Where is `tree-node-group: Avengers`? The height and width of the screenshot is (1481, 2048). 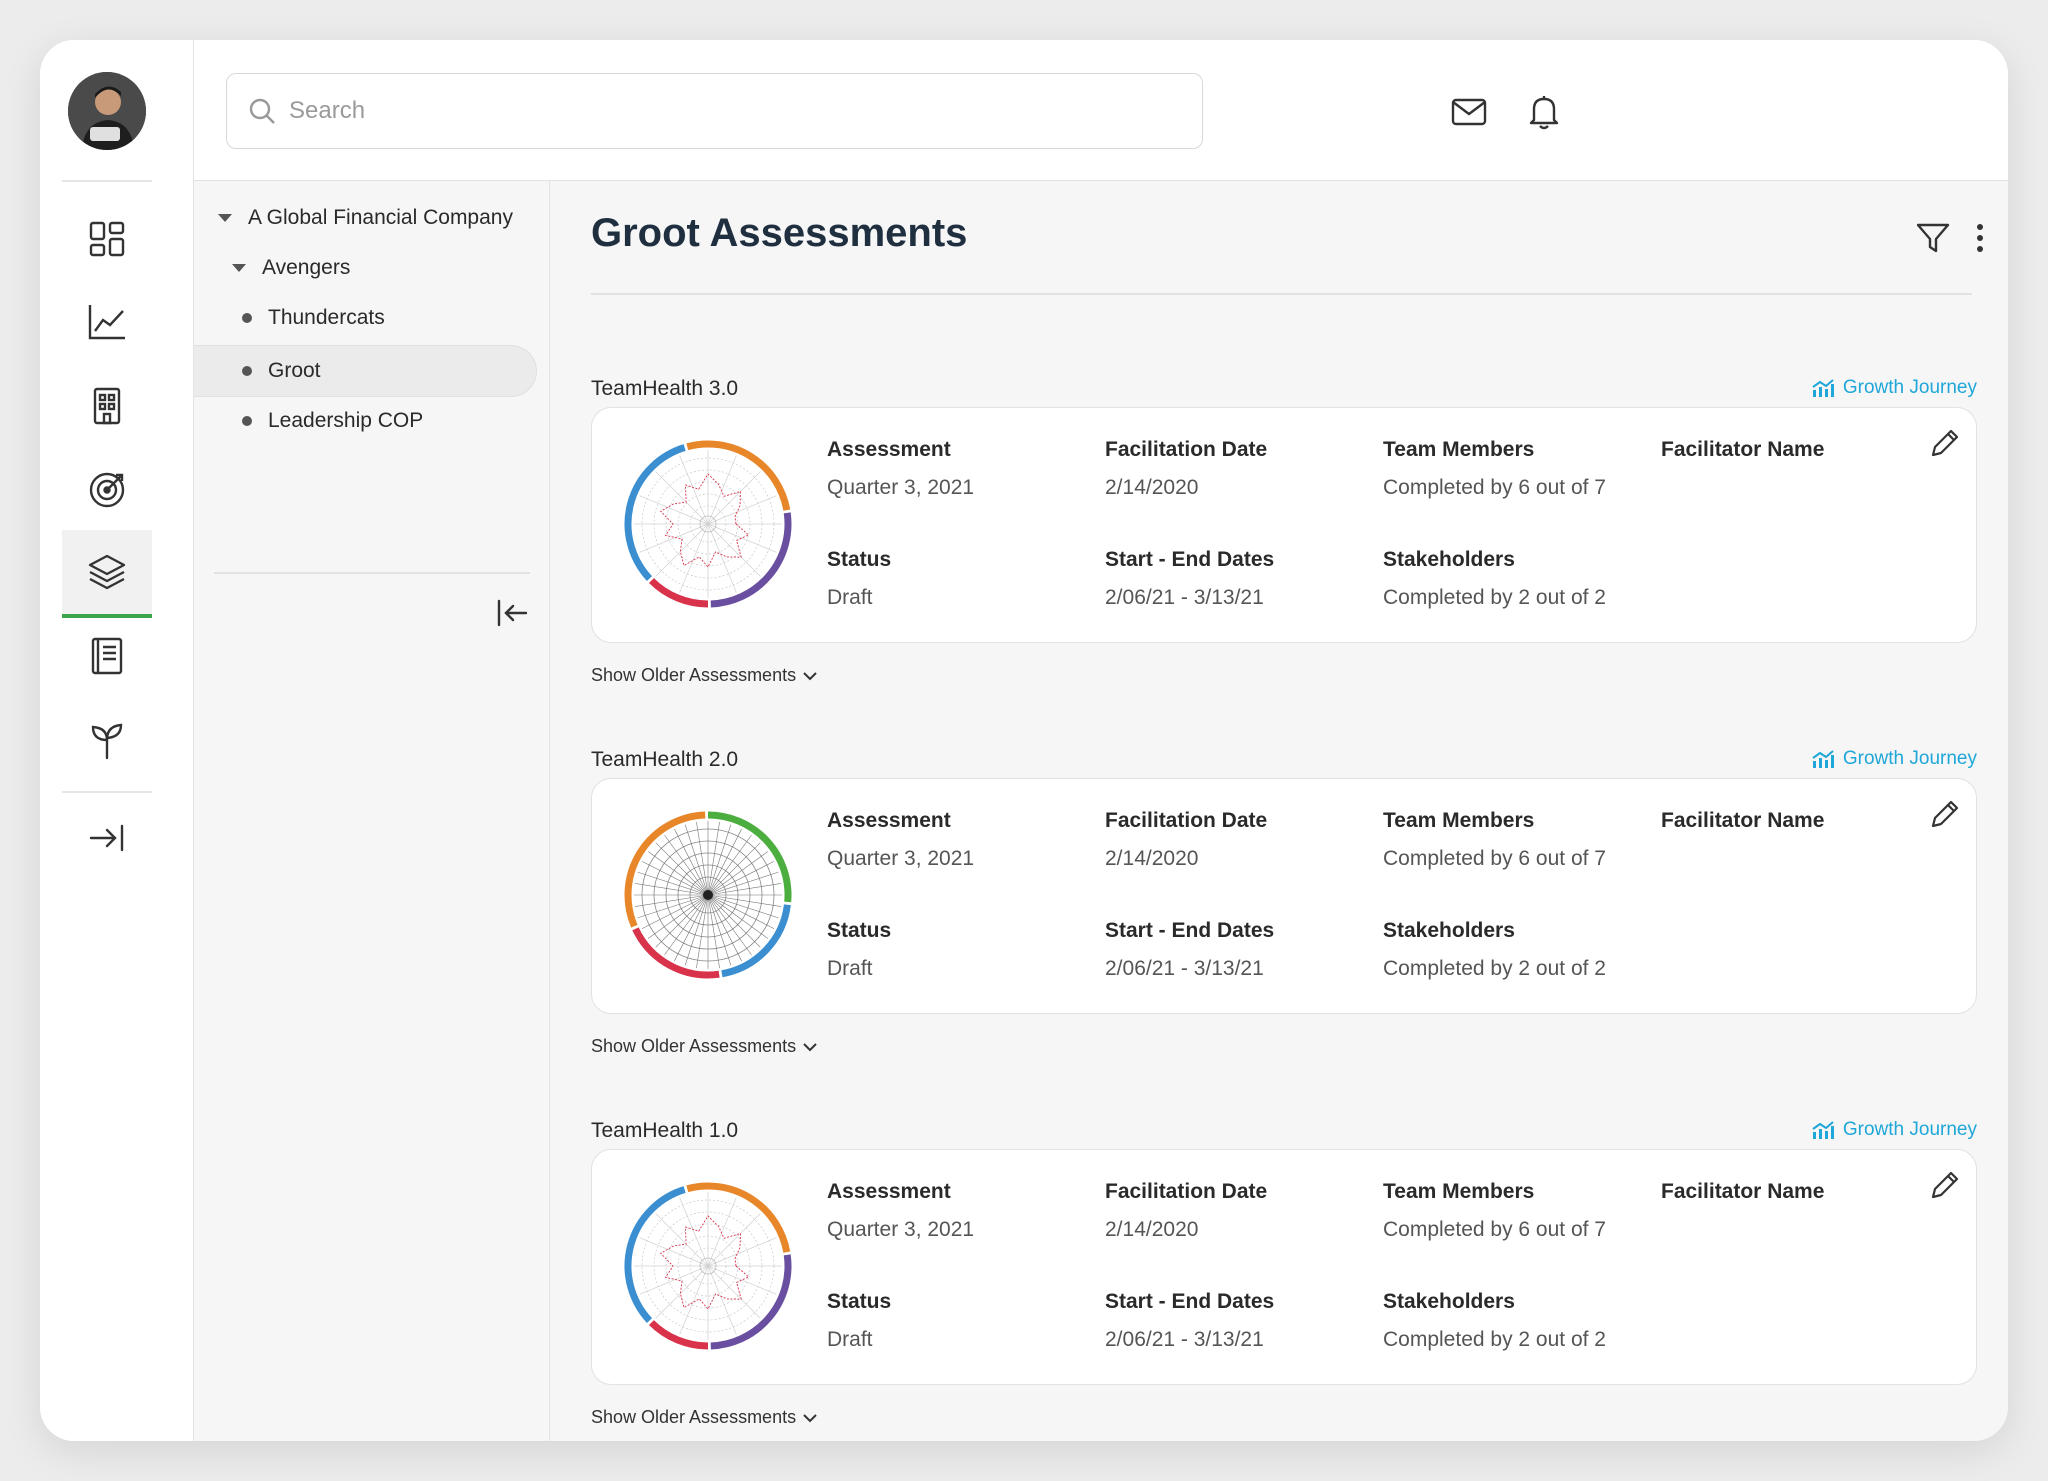 tree-node-group: Avengers is located at coordinates (291, 268).